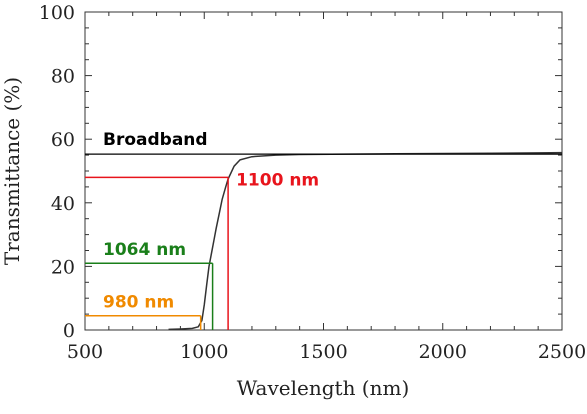  What do you see at coordinates (443, 352) in the screenshot?
I see `x-tick-label: 2000` at bounding box center [443, 352].